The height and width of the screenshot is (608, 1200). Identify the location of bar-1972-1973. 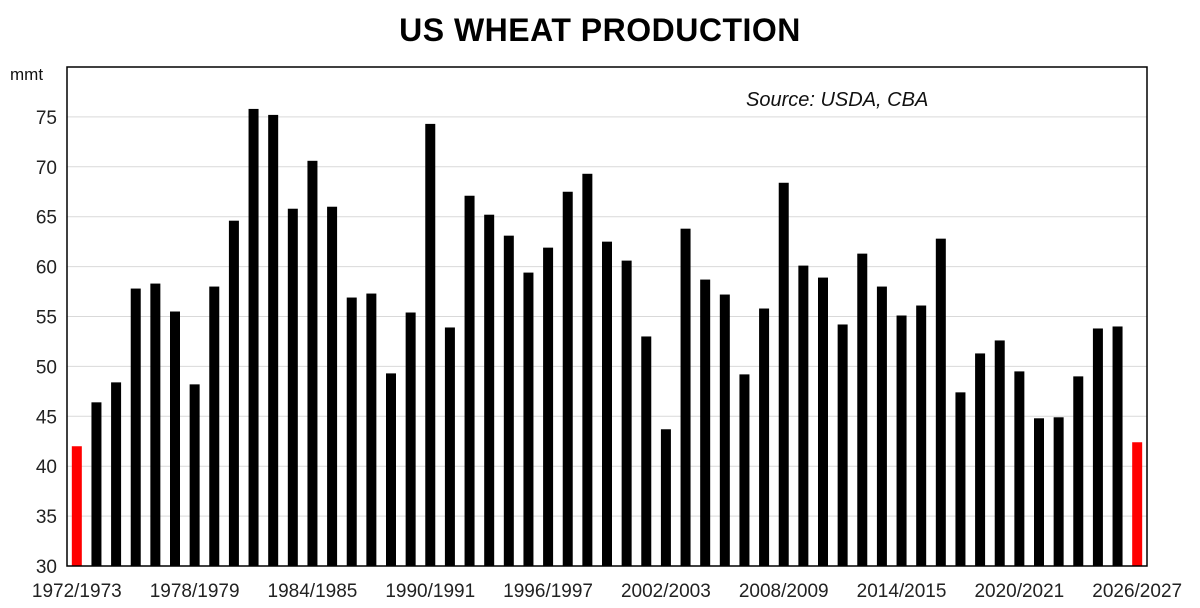
(76, 506).